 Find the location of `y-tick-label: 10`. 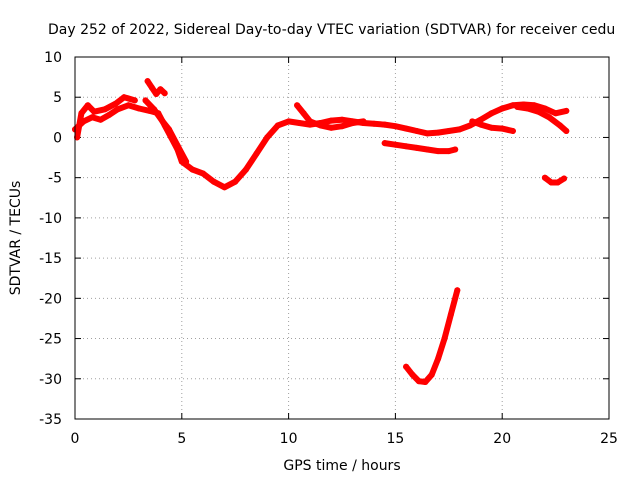

y-tick-label: 10 is located at coordinates (53, 58).